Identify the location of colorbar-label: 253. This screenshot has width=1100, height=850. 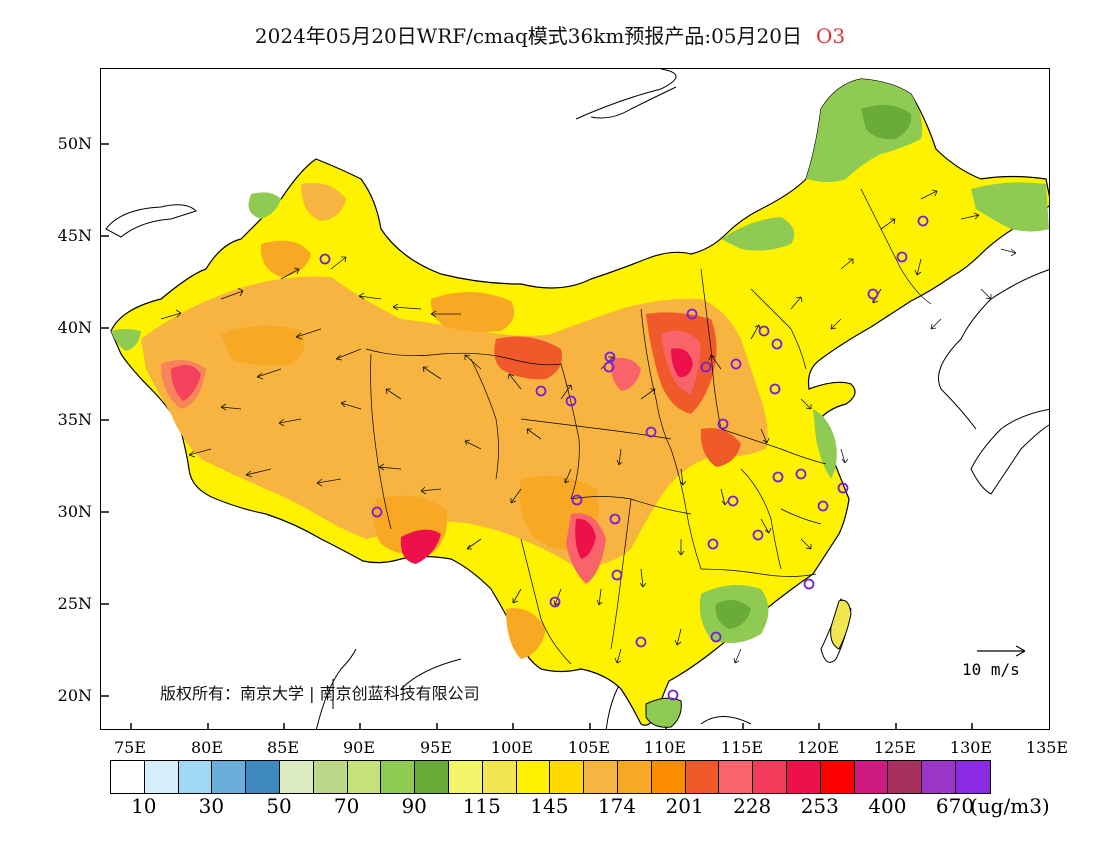
(819, 806).